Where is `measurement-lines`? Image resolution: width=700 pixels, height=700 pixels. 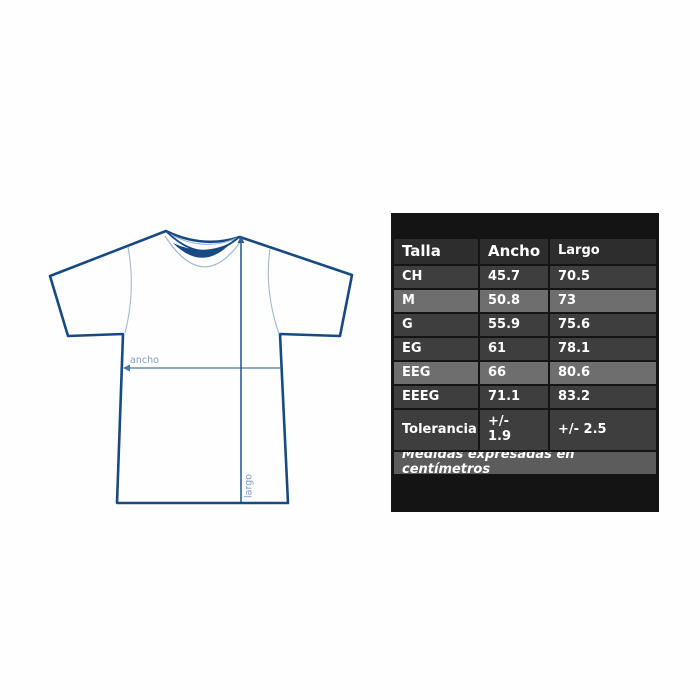 measurement-lines is located at coordinates (202, 369).